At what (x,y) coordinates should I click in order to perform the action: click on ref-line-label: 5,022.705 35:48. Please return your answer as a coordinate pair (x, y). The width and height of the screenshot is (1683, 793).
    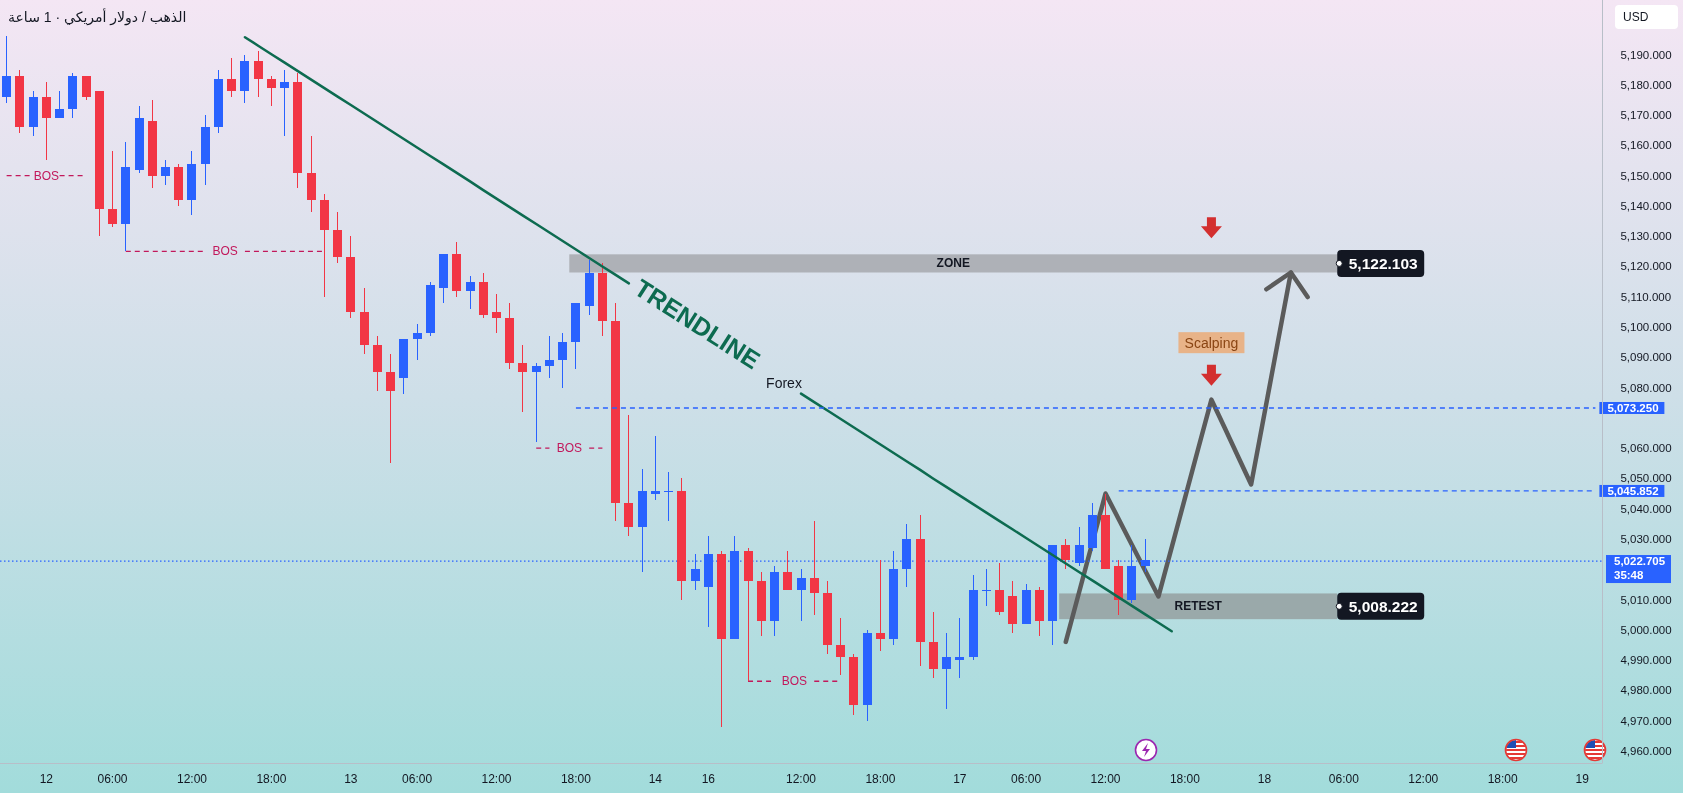
    Looking at the image, I should click on (1640, 568).